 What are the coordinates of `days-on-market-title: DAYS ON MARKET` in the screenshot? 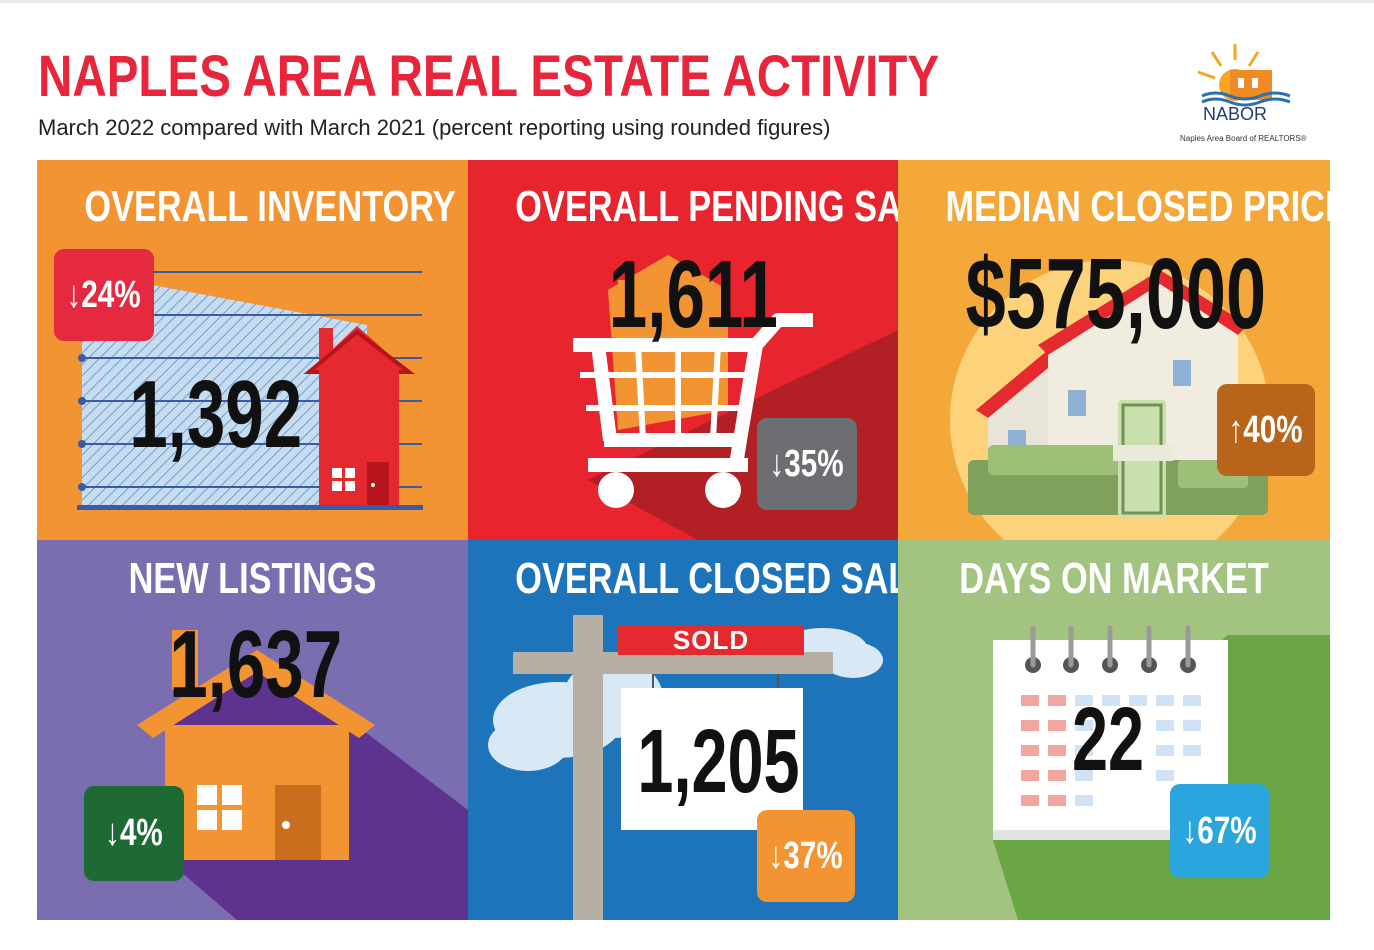 It's located at (1114, 578).